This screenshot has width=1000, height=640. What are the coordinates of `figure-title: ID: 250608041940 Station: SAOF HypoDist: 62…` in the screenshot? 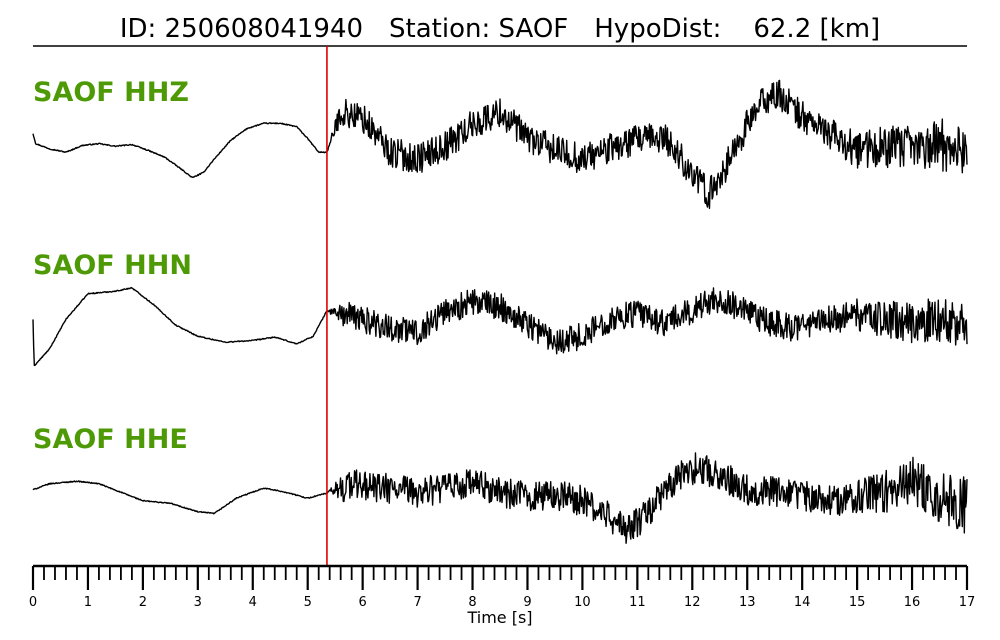 It's located at (500, 29).